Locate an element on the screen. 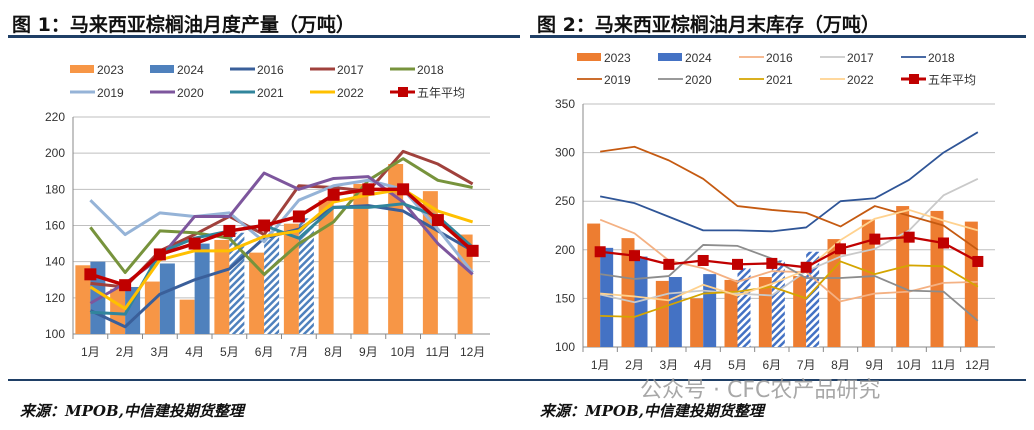  line-2022 is located at coordinates (789, 255).